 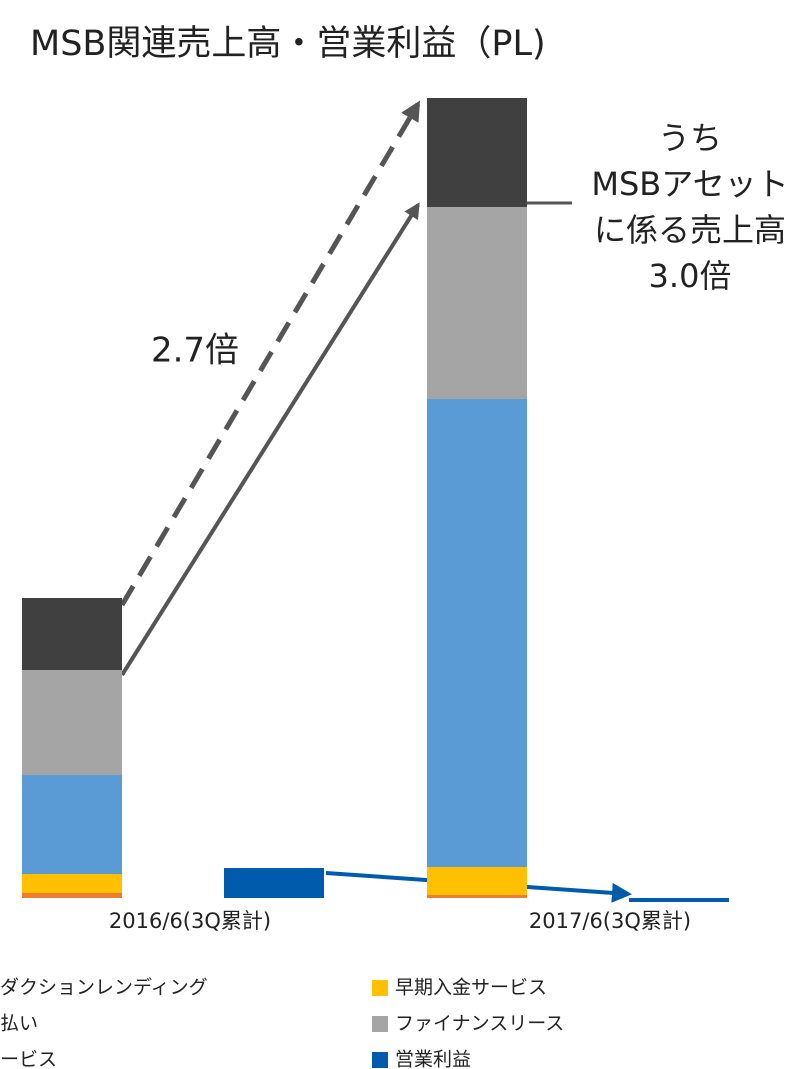 I want to click on chart-title: MSB関連売上高・営業利益（PL), so click(x=288, y=44).